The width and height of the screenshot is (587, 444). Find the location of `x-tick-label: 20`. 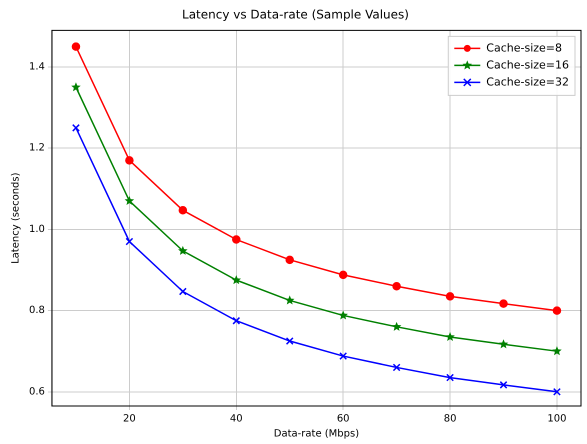

x-tick-label: 20 is located at coordinates (129, 419).